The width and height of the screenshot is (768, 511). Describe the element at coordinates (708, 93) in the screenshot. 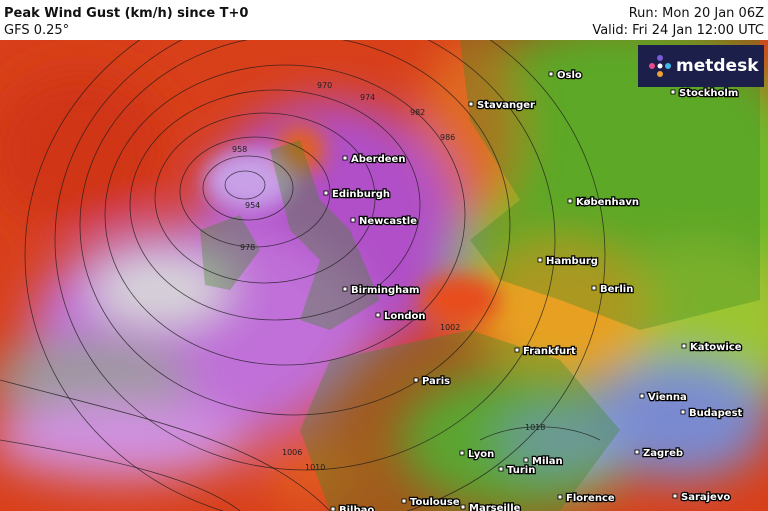

I see `city-label: Stockholm` at that location.